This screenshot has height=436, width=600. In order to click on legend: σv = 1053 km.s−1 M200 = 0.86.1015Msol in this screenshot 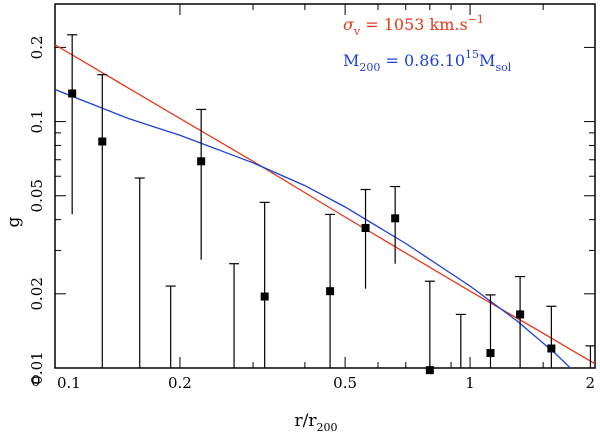, I will do `click(427, 43)`.